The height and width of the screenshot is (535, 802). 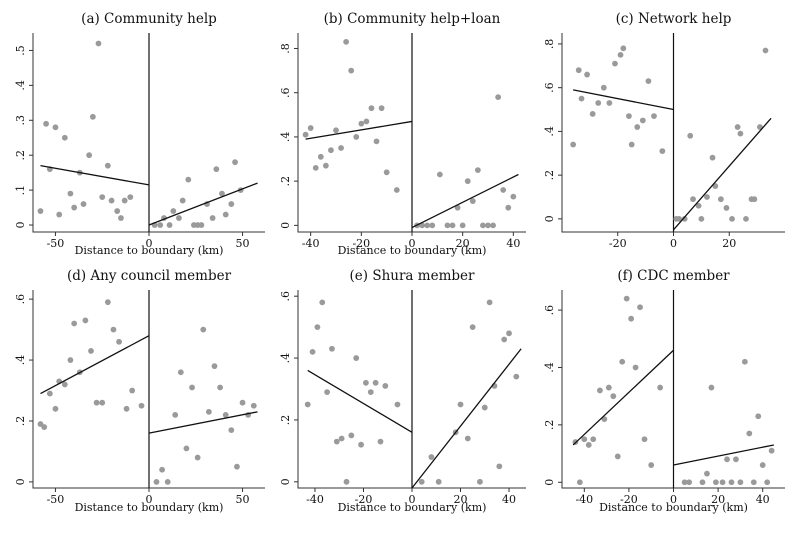 What do you see at coordinates (20, 120) in the screenshot?
I see `y-tick-label: .3` at bounding box center [20, 120].